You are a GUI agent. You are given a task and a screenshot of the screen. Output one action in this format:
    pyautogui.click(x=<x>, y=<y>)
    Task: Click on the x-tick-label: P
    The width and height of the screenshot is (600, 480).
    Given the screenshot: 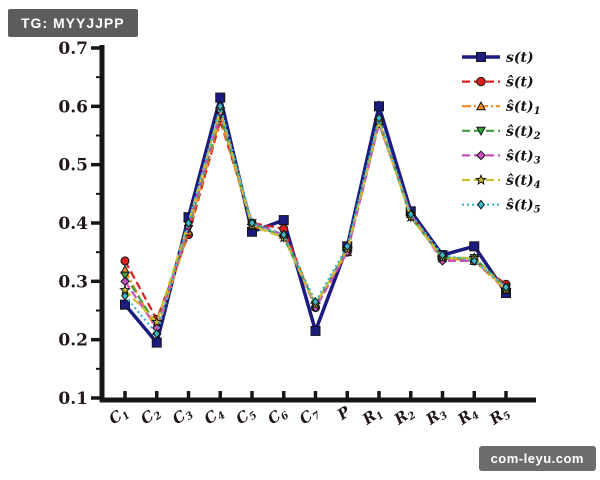 What is the action you would take?
    pyautogui.click(x=343, y=413)
    